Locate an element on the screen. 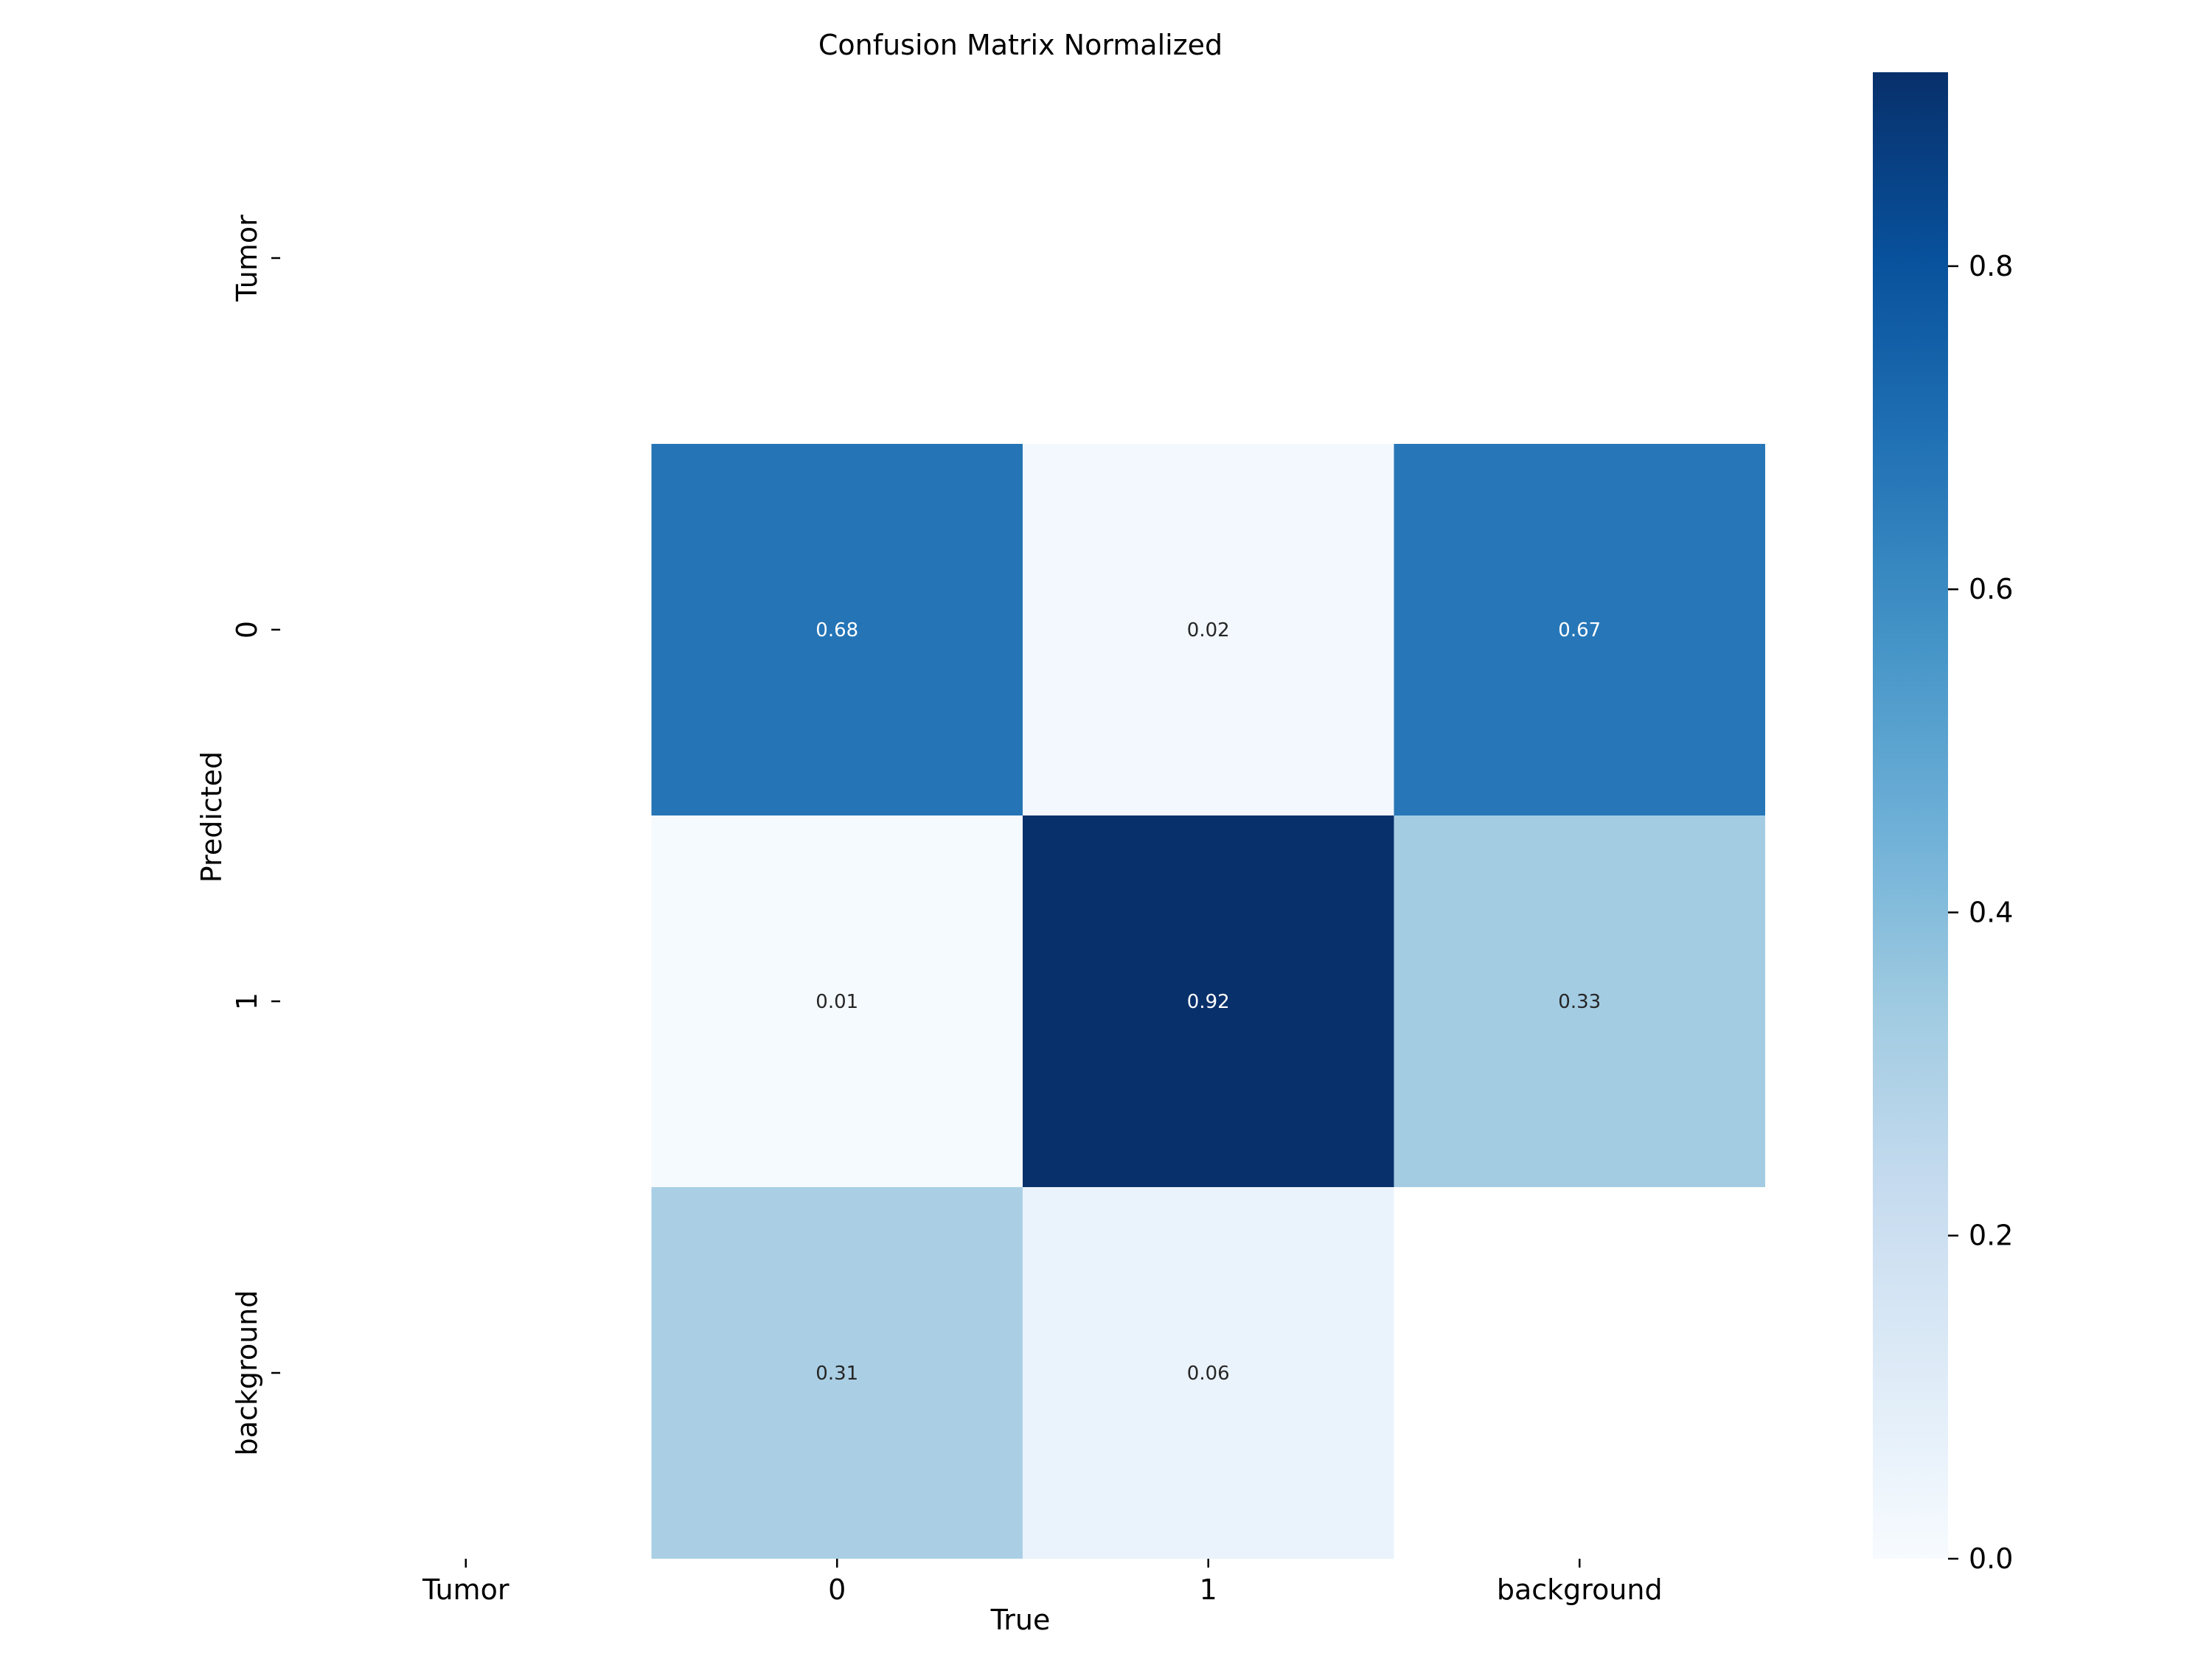 Image resolution: width=2212 pixels, height=1659 pixels. chart-title: Confusion Matrix Normalized is located at coordinates (1020, 45).